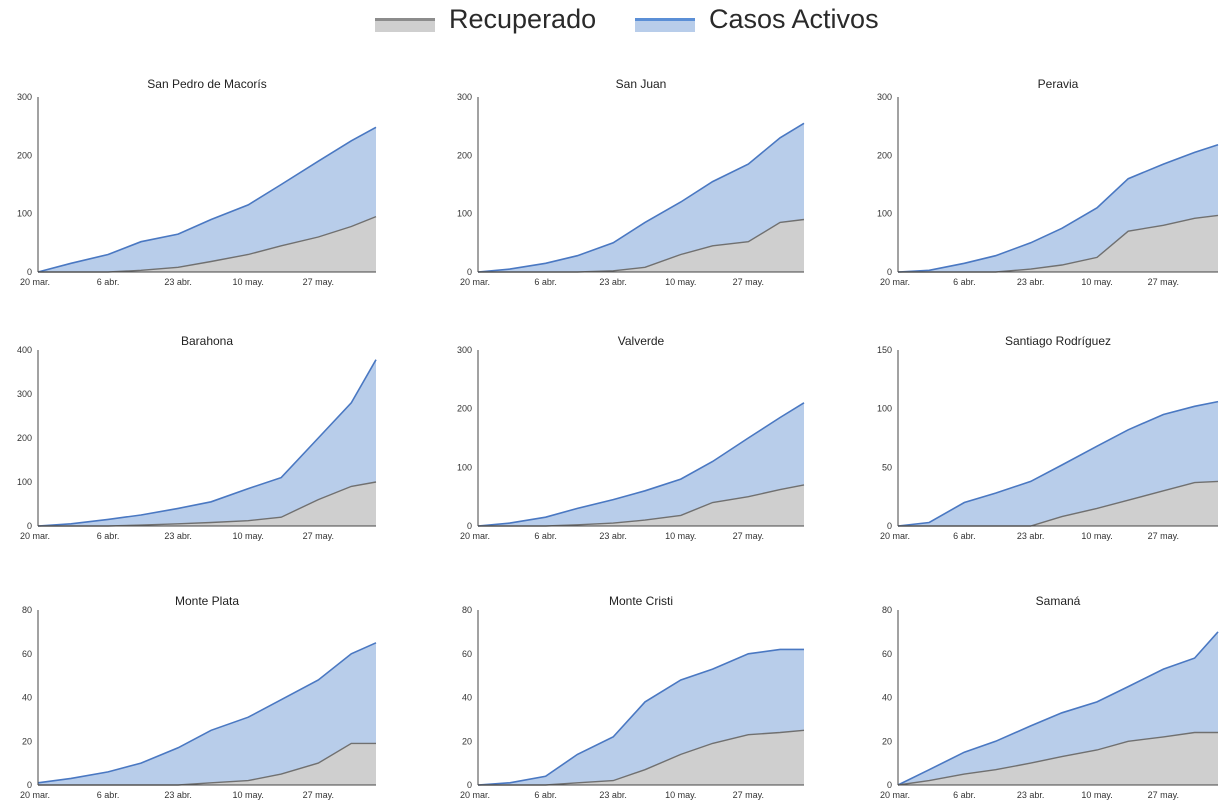  Describe the element at coordinates (680, 282) in the screenshot. I see `x-tick-label-san-juan: 10 may.` at that location.